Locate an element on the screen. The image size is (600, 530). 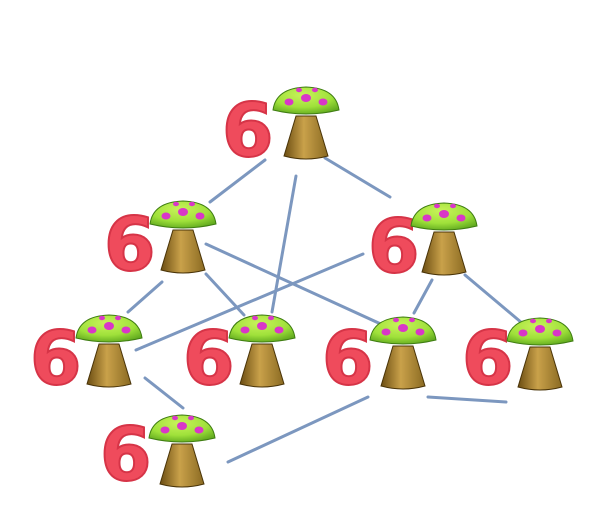
node-upper-left: 6 is located at coordinates (160, 244).